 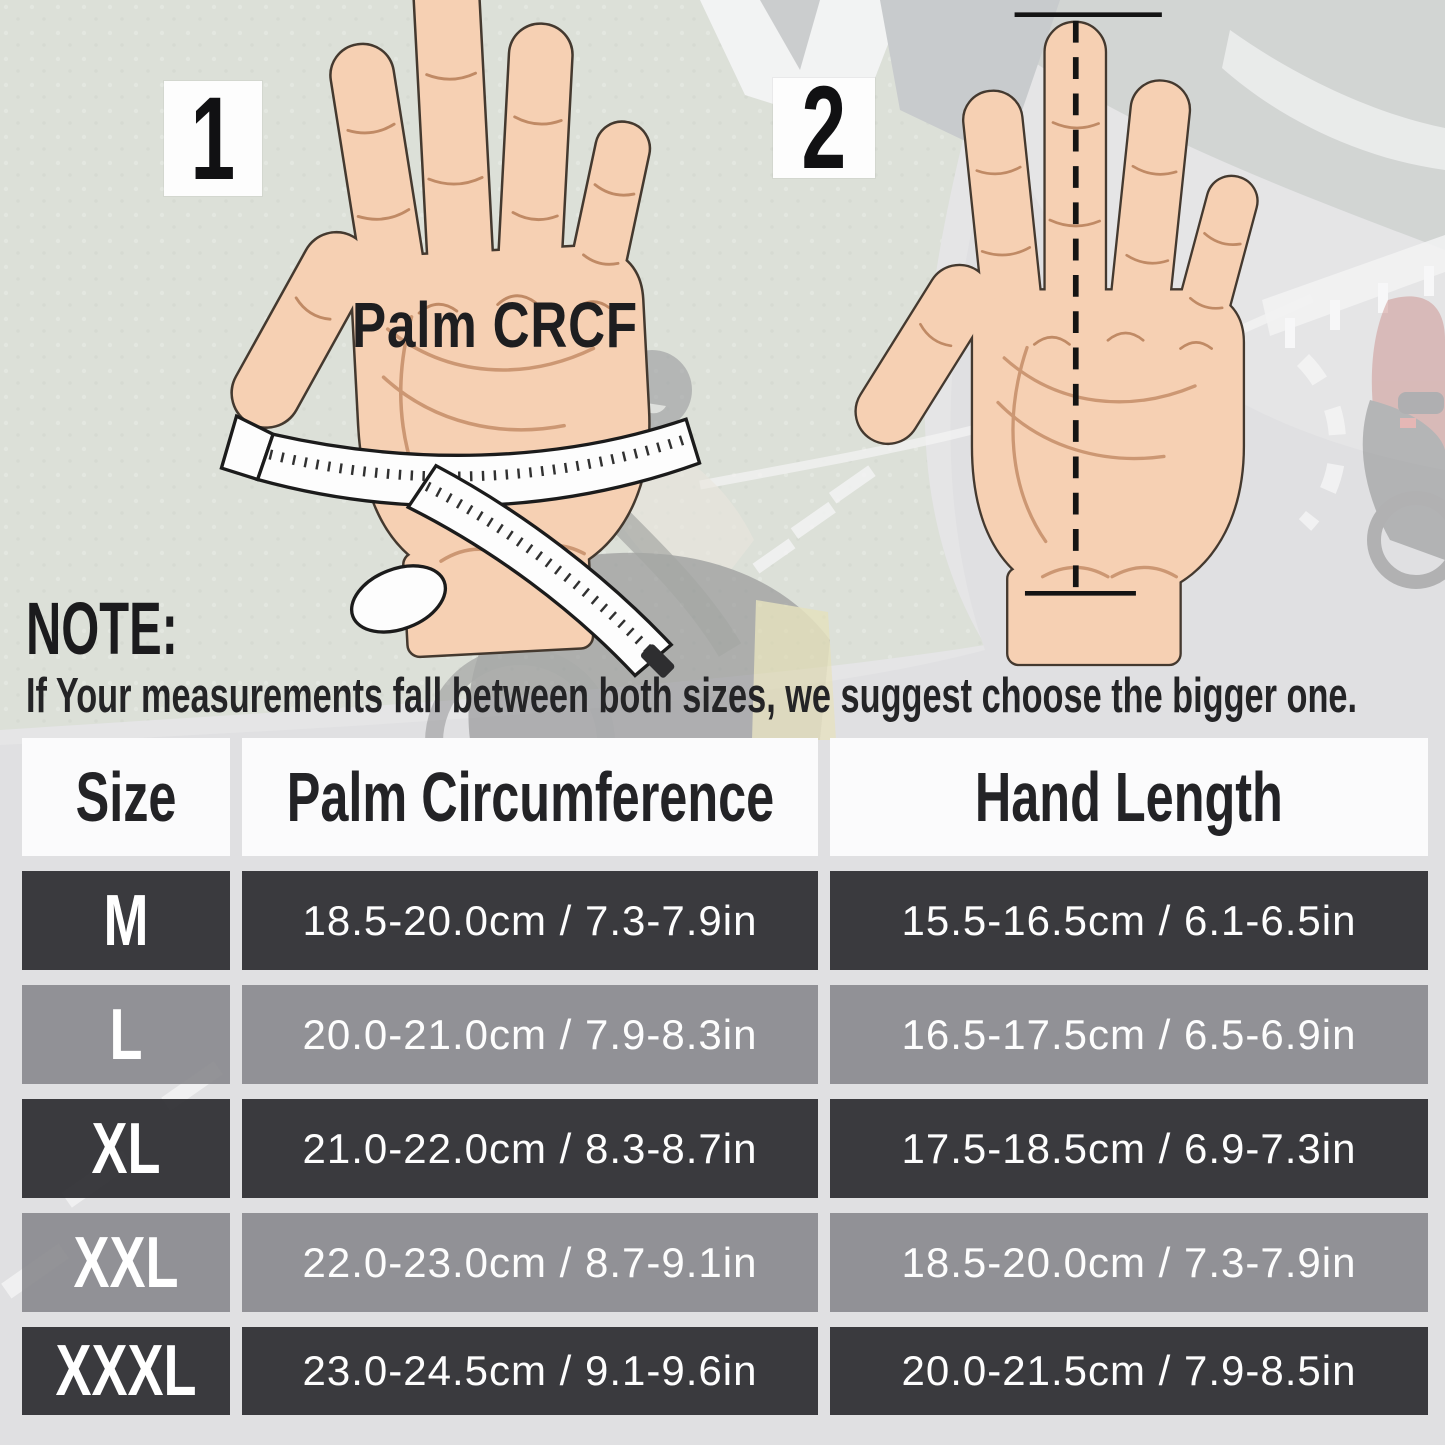 What do you see at coordinates (126, 920) in the screenshot?
I see `size-cell-m: M` at bounding box center [126, 920].